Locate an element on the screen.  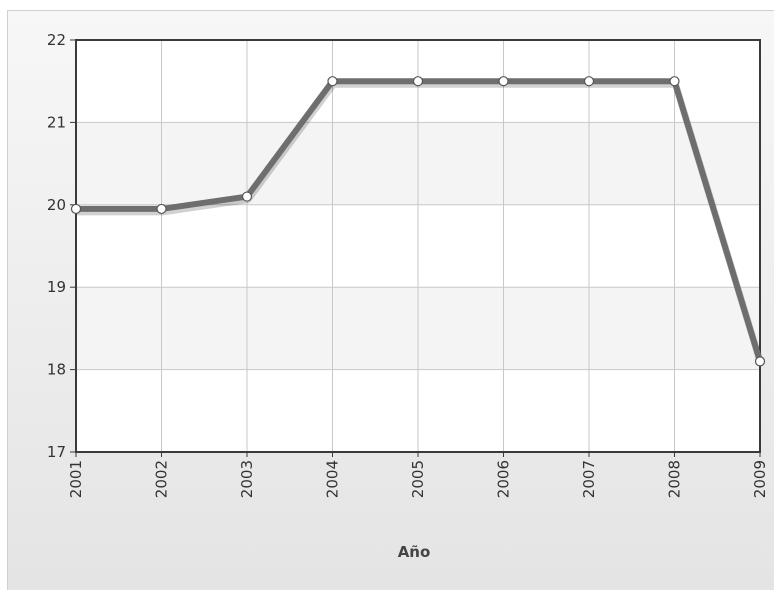
x-tick-label: 2008 is located at coordinates (675, 479).